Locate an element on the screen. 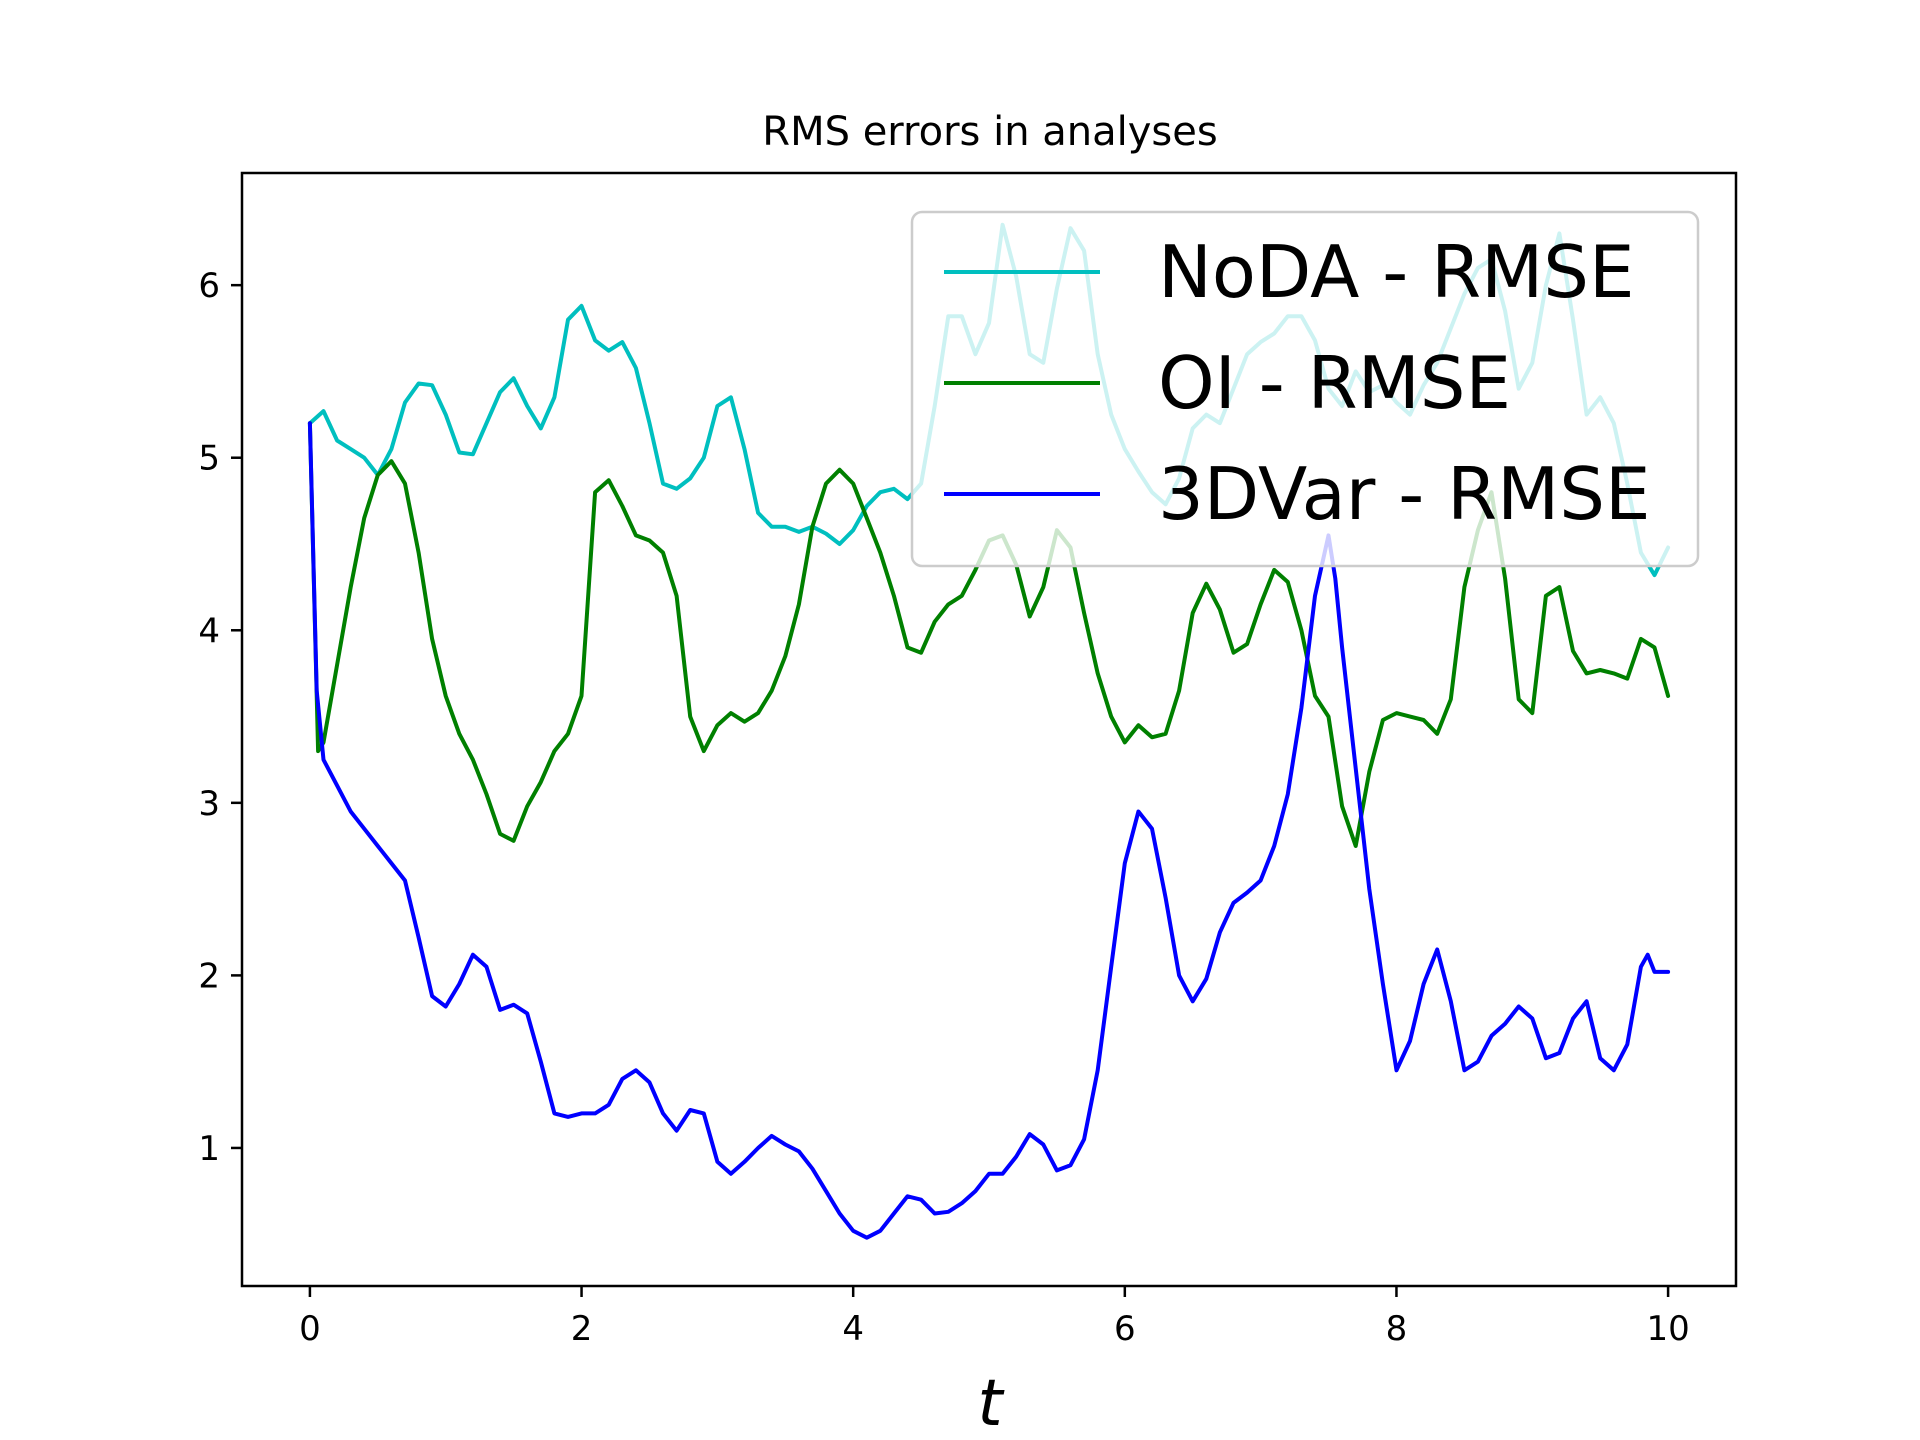 The image size is (1920, 1440). legend-label-1: OI - RMSE is located at coordinates (1334, 383).